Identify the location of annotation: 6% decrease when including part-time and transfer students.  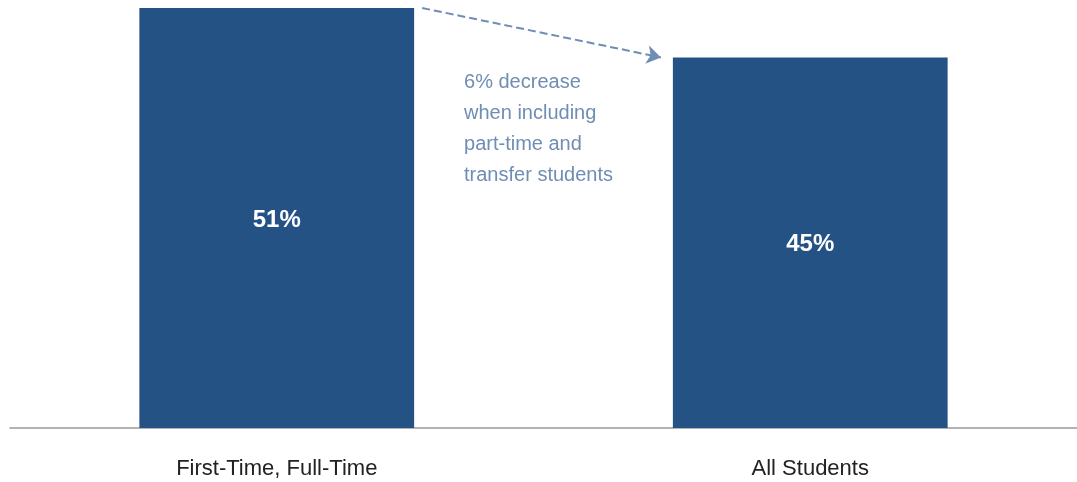
(538, 127).